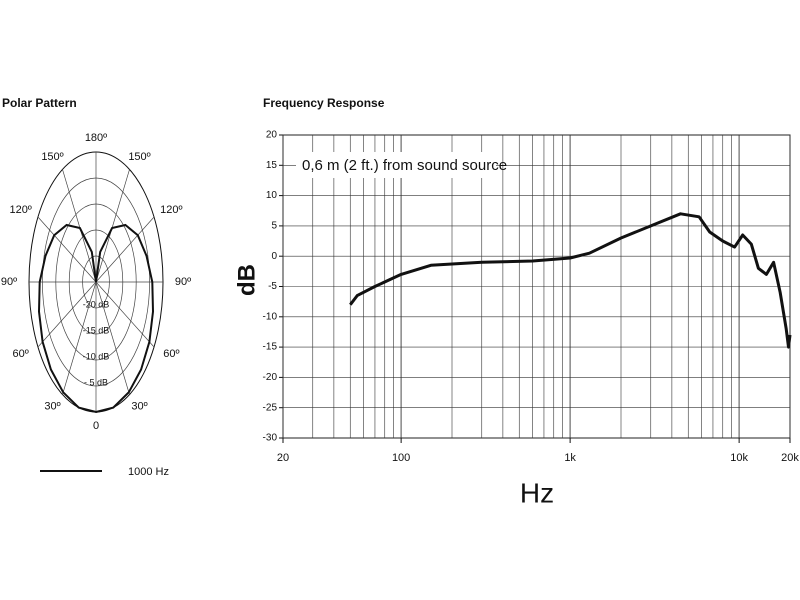 The image size is (800, 600). I want to click on x-axis-label: Hz, so click(537, 492).